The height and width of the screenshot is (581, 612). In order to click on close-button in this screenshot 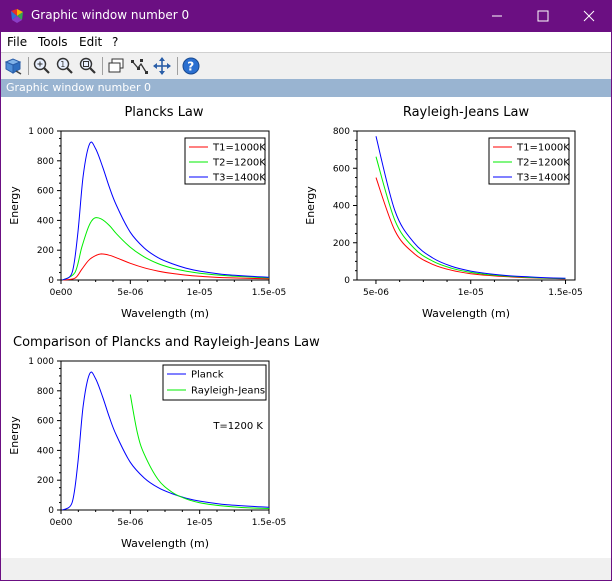, I will do `click(589, 16)`.